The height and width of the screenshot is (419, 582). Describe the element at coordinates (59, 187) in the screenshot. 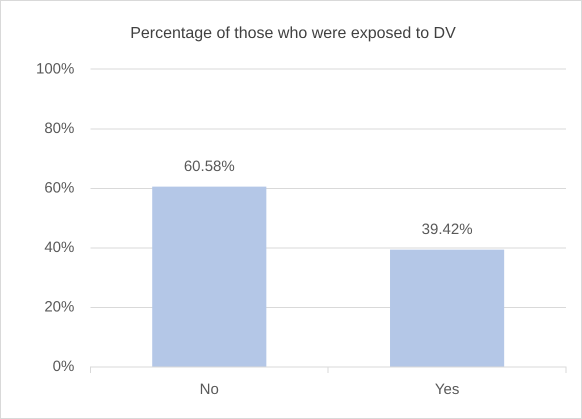

I see `y-tick-label: 60%` at that location.